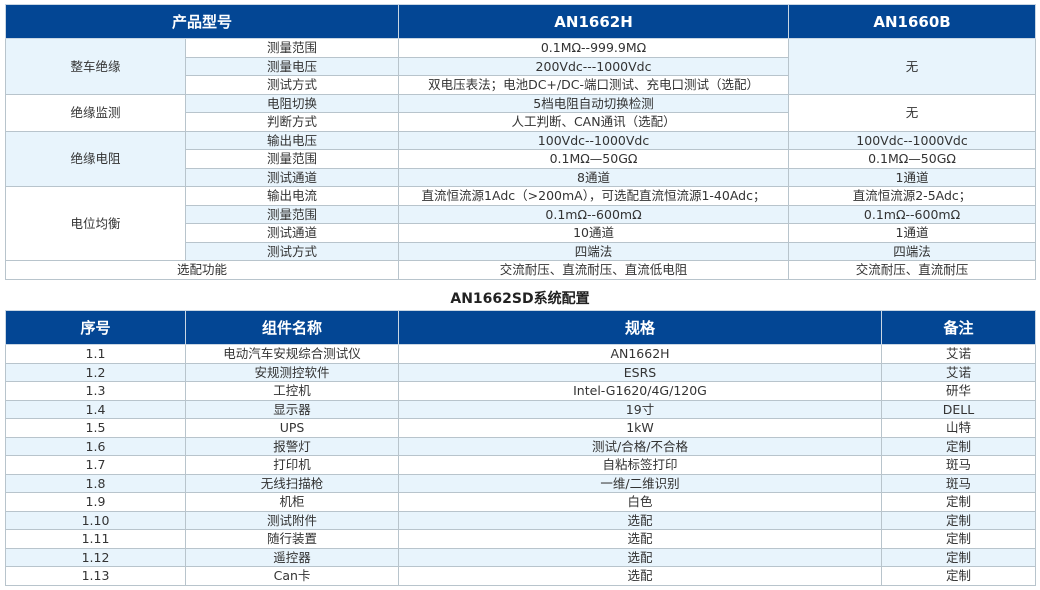 This screenshot has width=1040, height=590. I want to click on spec-row: 测试通道 10通道 1通道, so click(521, 233).